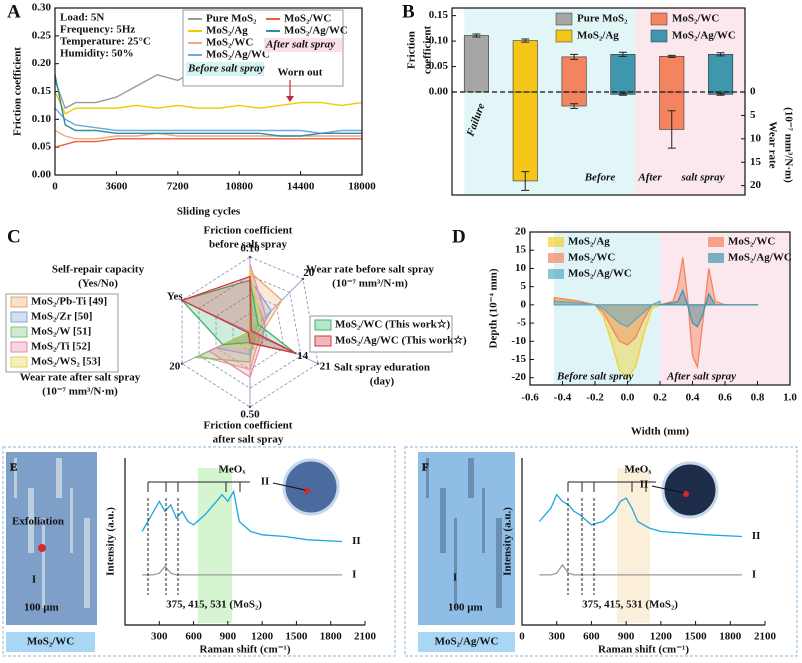  Describe the element at coordinates (591, 258) in the screenshot. I see `legend-label: MoS₂/WC` at that location.